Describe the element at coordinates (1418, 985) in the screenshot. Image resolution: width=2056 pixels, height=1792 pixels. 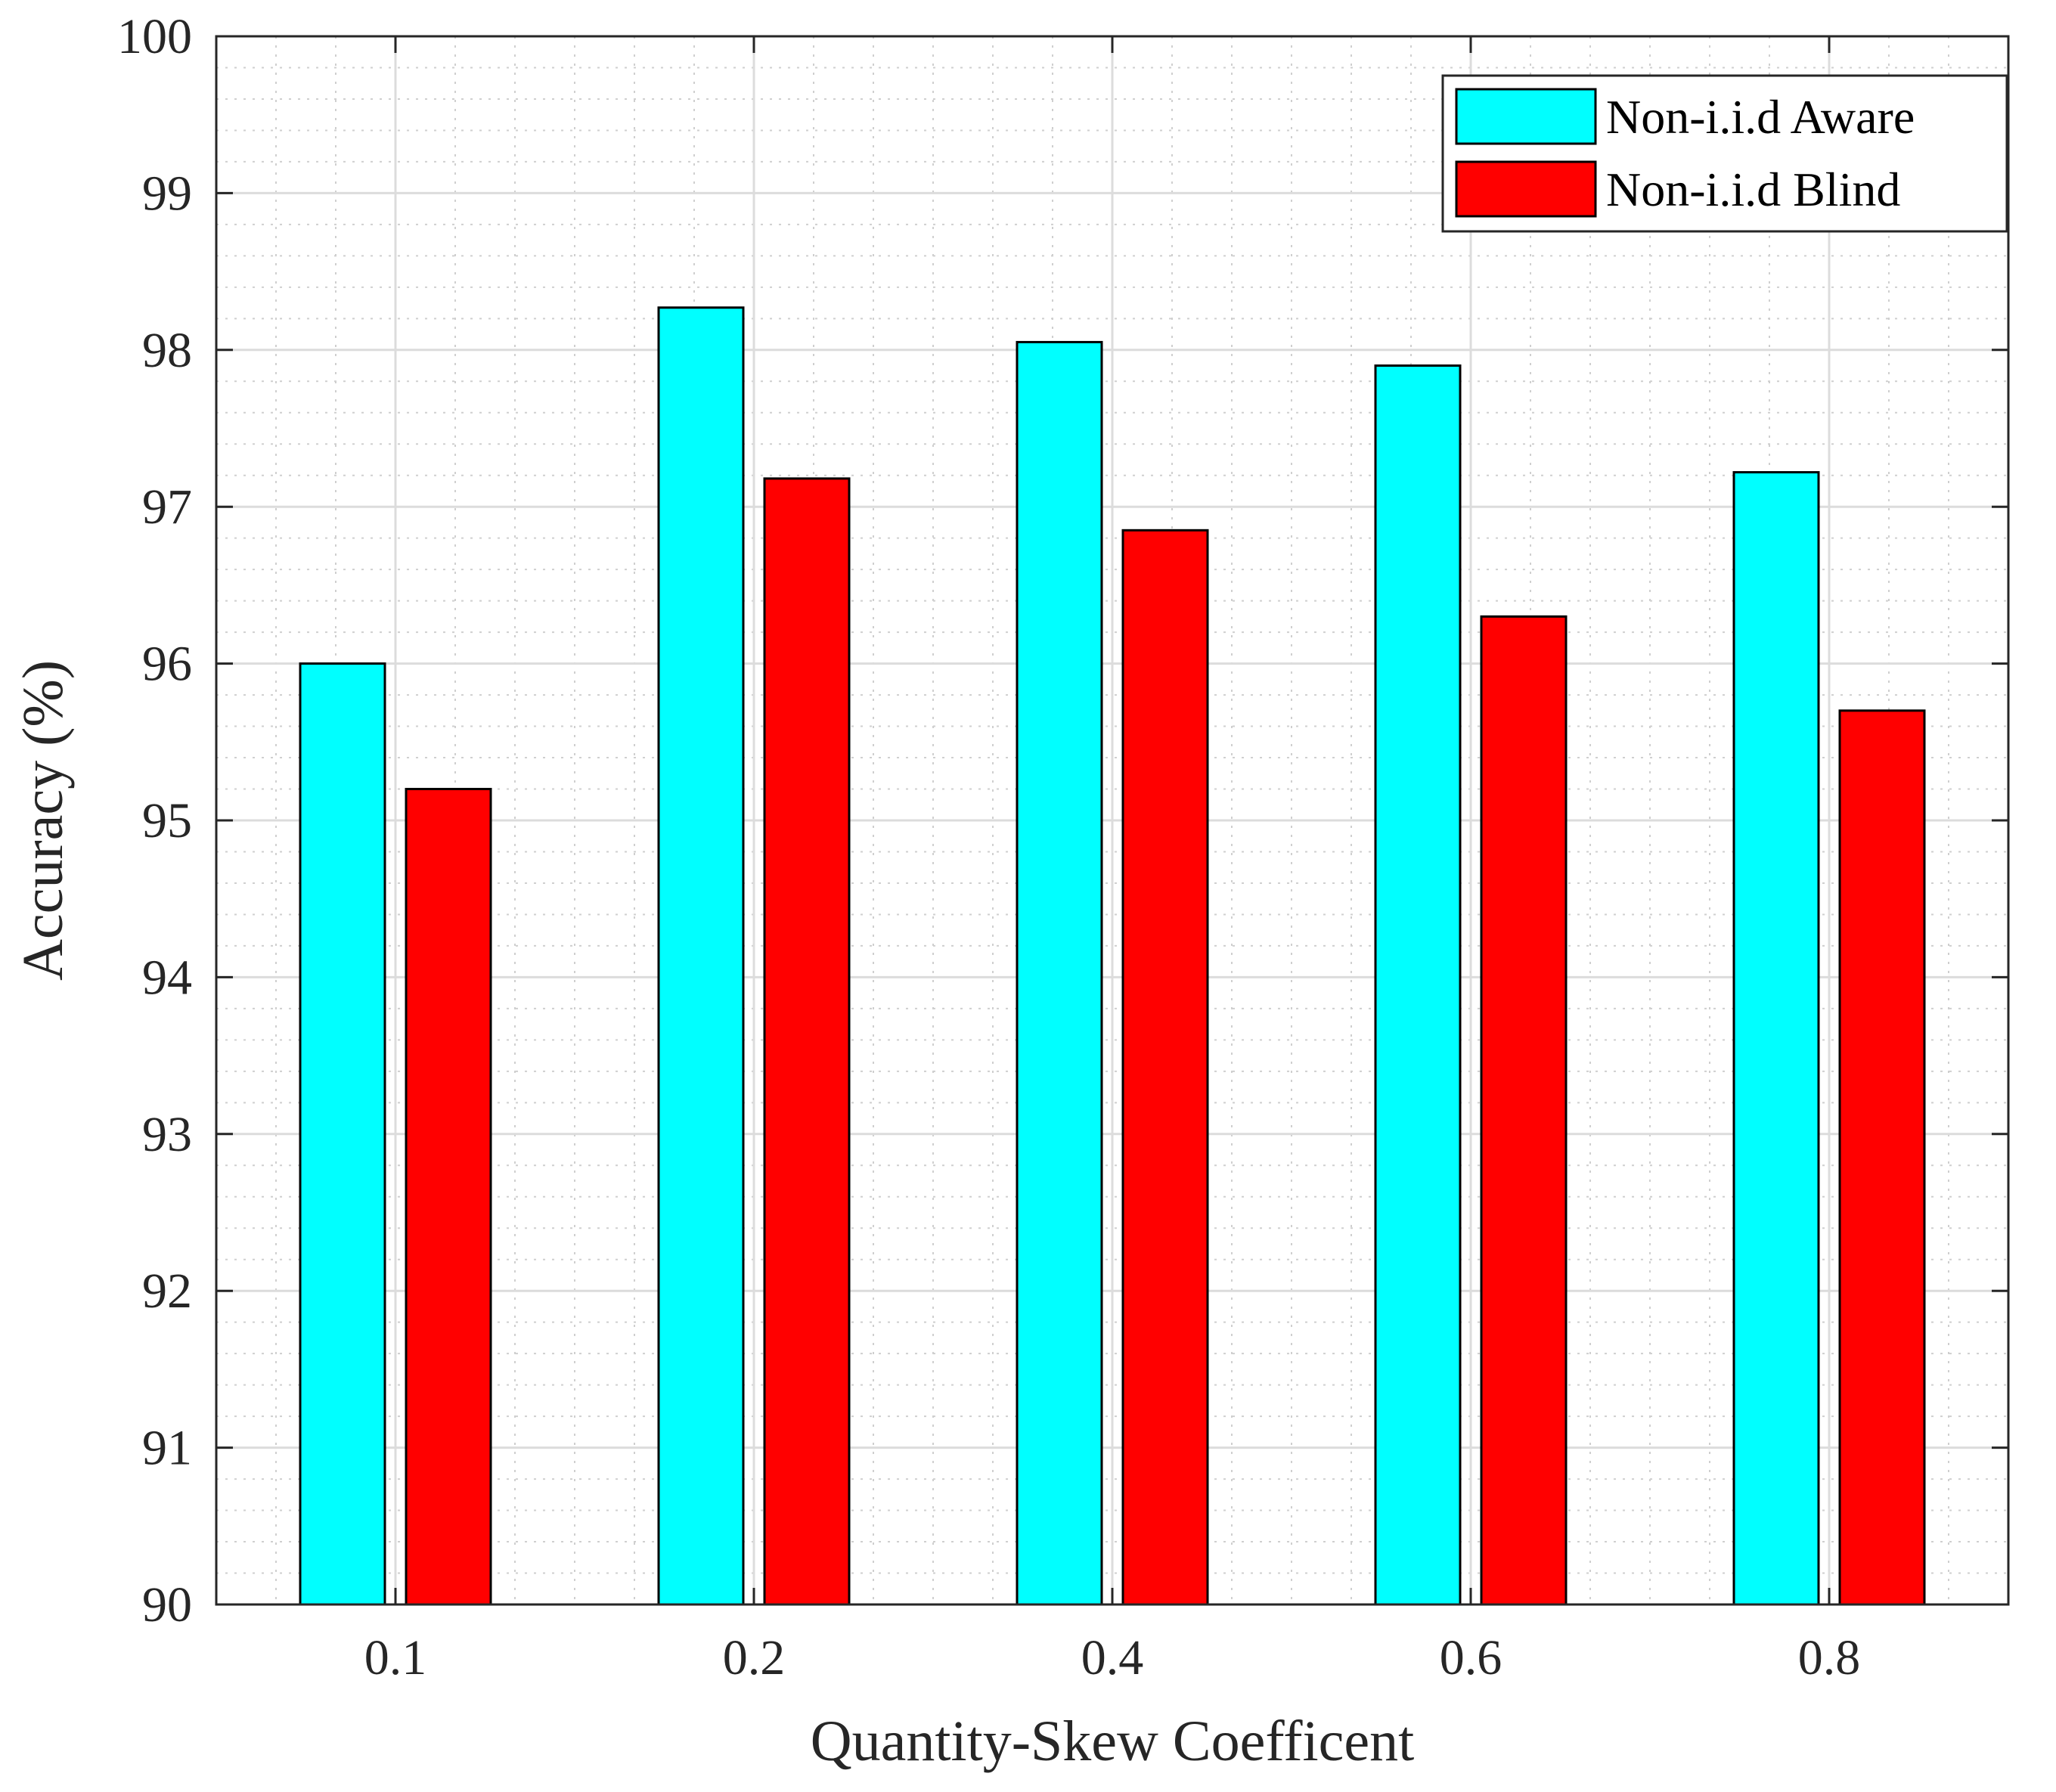
I see `bar-aware-0.6` at that location.